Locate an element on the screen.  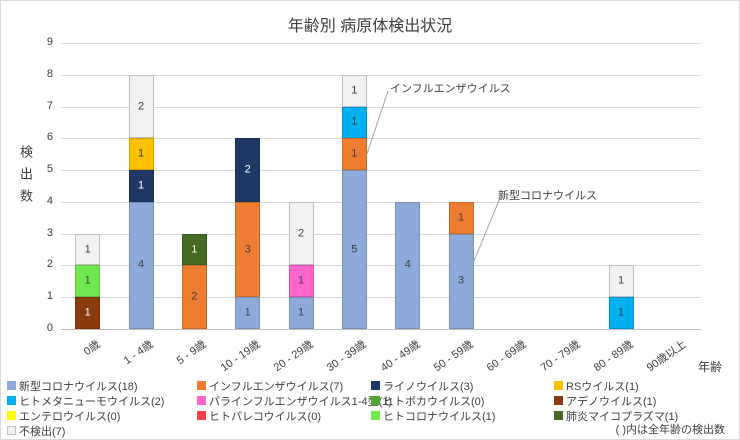
legend-item-rhinovirus: ライノウイルス(3) is located at coordinates (462, 386).